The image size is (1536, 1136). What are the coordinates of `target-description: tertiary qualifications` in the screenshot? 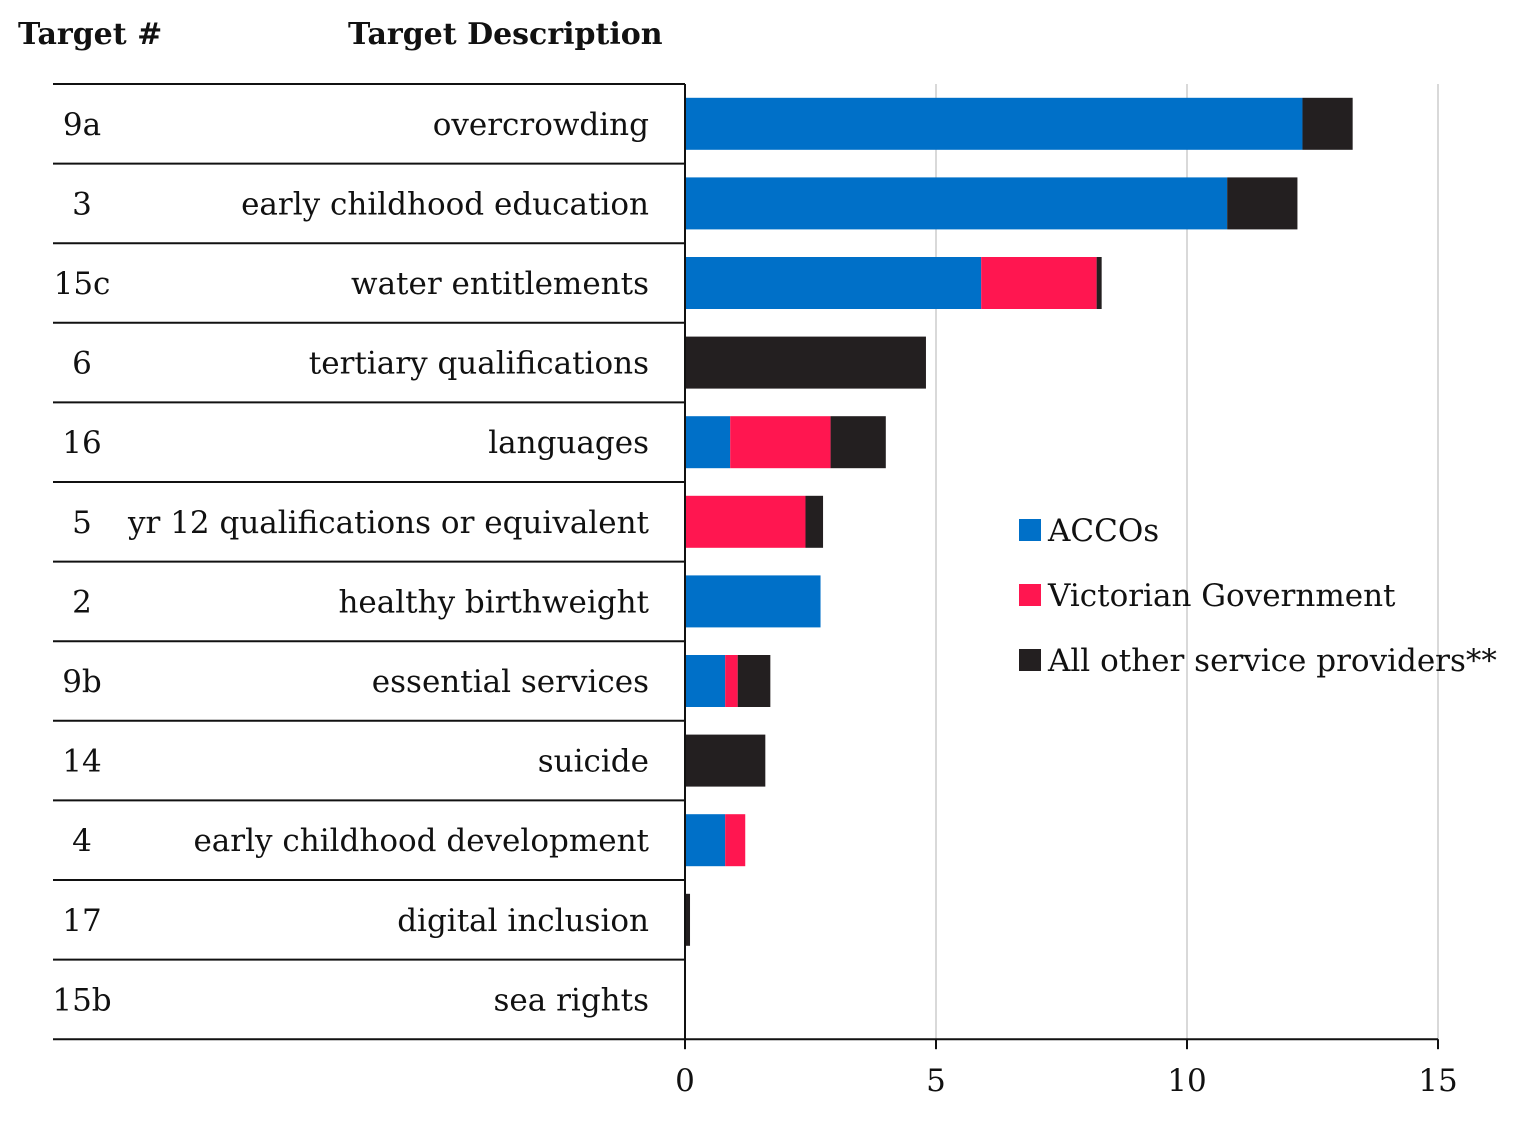 It's located at (479, 364).